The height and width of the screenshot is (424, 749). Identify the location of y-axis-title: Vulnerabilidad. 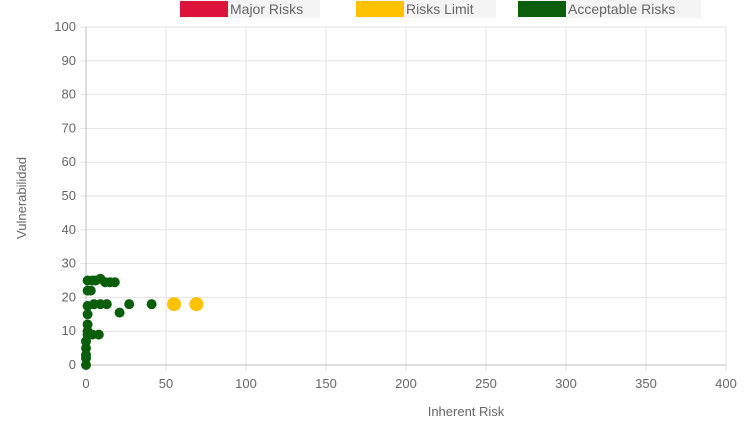
(21, 198).